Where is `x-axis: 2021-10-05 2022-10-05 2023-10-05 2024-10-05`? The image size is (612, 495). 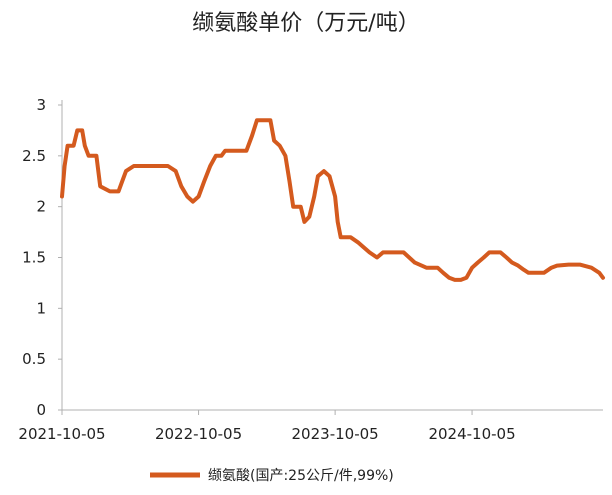 x-axis: 2021-10-05 2022-10-05 2023-10-05 2024-10-05 is located at coordinates (310, 426).